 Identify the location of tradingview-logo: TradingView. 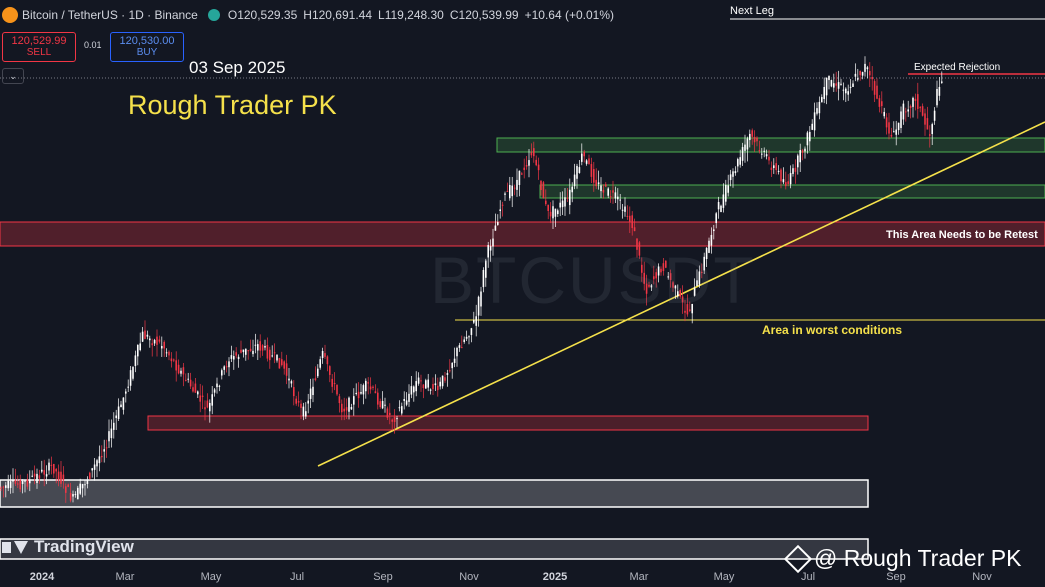
(68, 547).